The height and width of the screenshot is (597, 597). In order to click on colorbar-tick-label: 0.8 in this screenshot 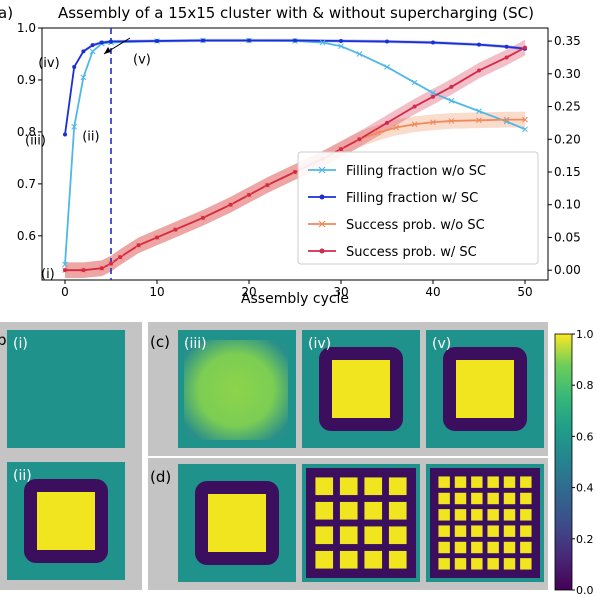, I will do `click(585, 385)`.